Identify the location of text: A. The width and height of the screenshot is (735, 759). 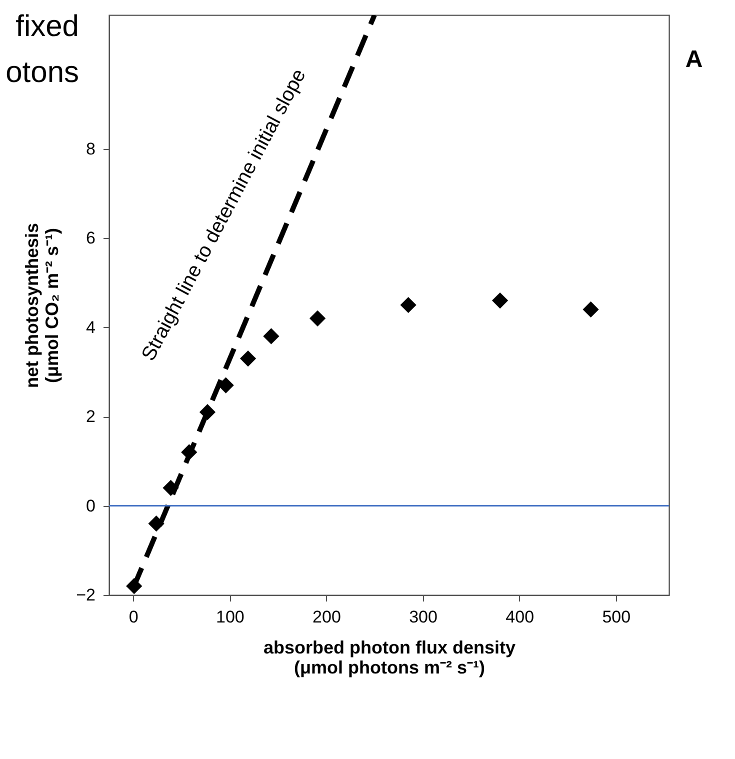
(694, 59).